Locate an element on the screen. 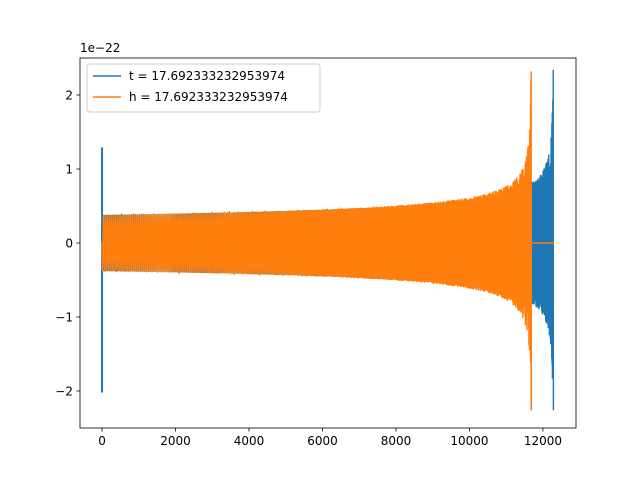 The image size is (640, 484). x-tick-label: 10000 is located at coordinates (469, 441).